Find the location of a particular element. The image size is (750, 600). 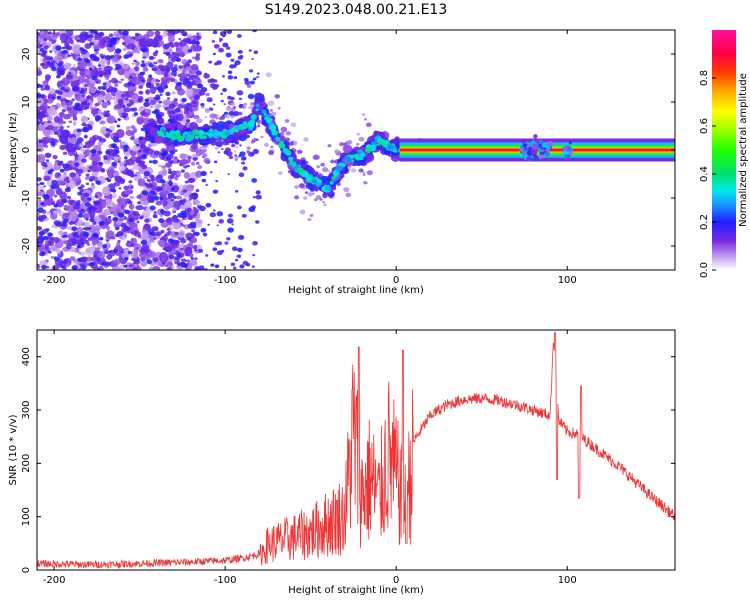

colorbar-ticks: 0.0 0.2 0.4 0.6 0.8 is located at coordinates (707, 174).